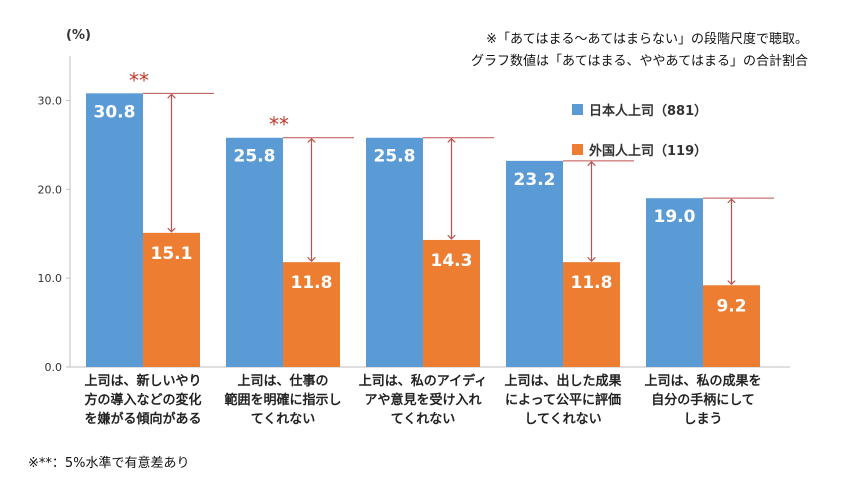 This screenshot has height=490, width=846. I want to click on category-label-line: を嫌がる傾向がある, so click(143, 419).